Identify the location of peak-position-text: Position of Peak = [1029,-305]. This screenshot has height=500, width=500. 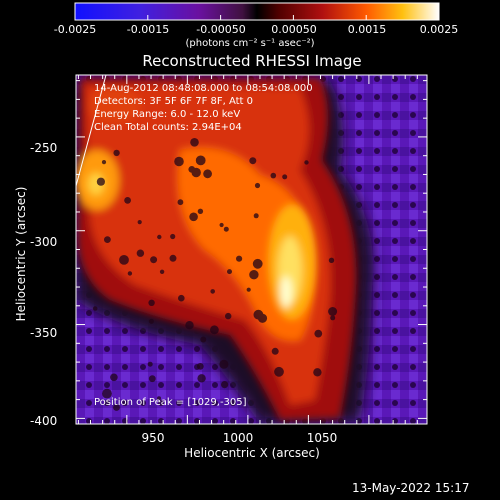
(170, 402).